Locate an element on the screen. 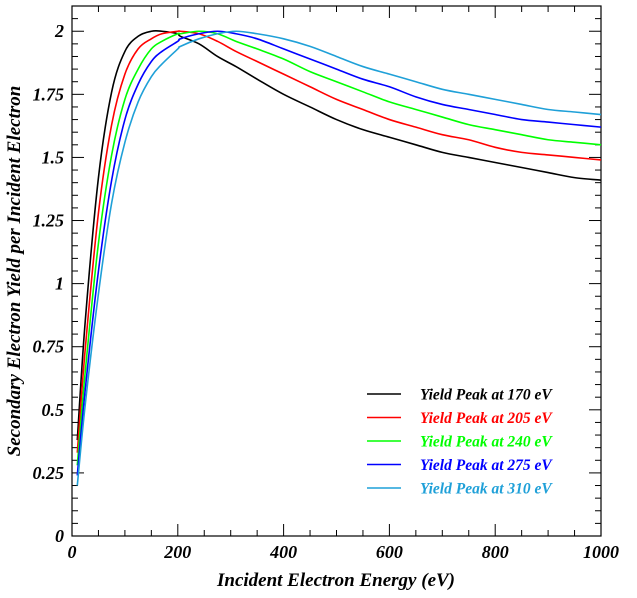 The height and width of the screenshot is (598, 637). x-axis-title: Incident Electron Energy (eV) is located at coordinates (335, 580).